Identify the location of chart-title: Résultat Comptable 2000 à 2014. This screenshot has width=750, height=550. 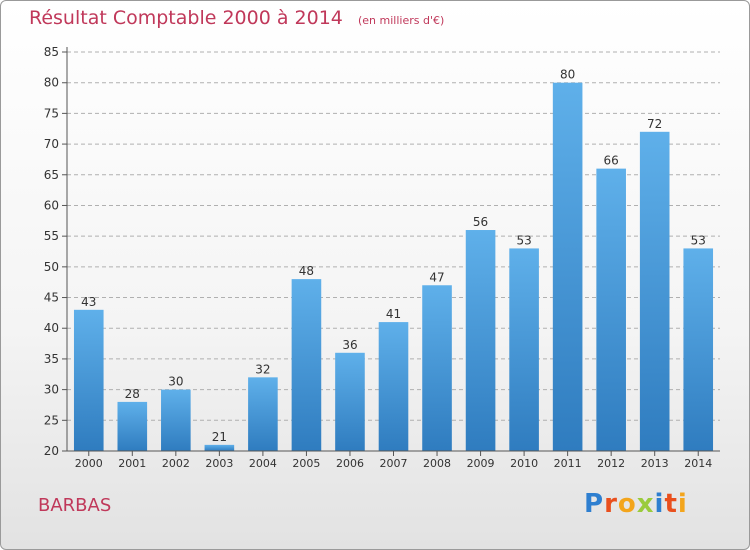
(186, 18).